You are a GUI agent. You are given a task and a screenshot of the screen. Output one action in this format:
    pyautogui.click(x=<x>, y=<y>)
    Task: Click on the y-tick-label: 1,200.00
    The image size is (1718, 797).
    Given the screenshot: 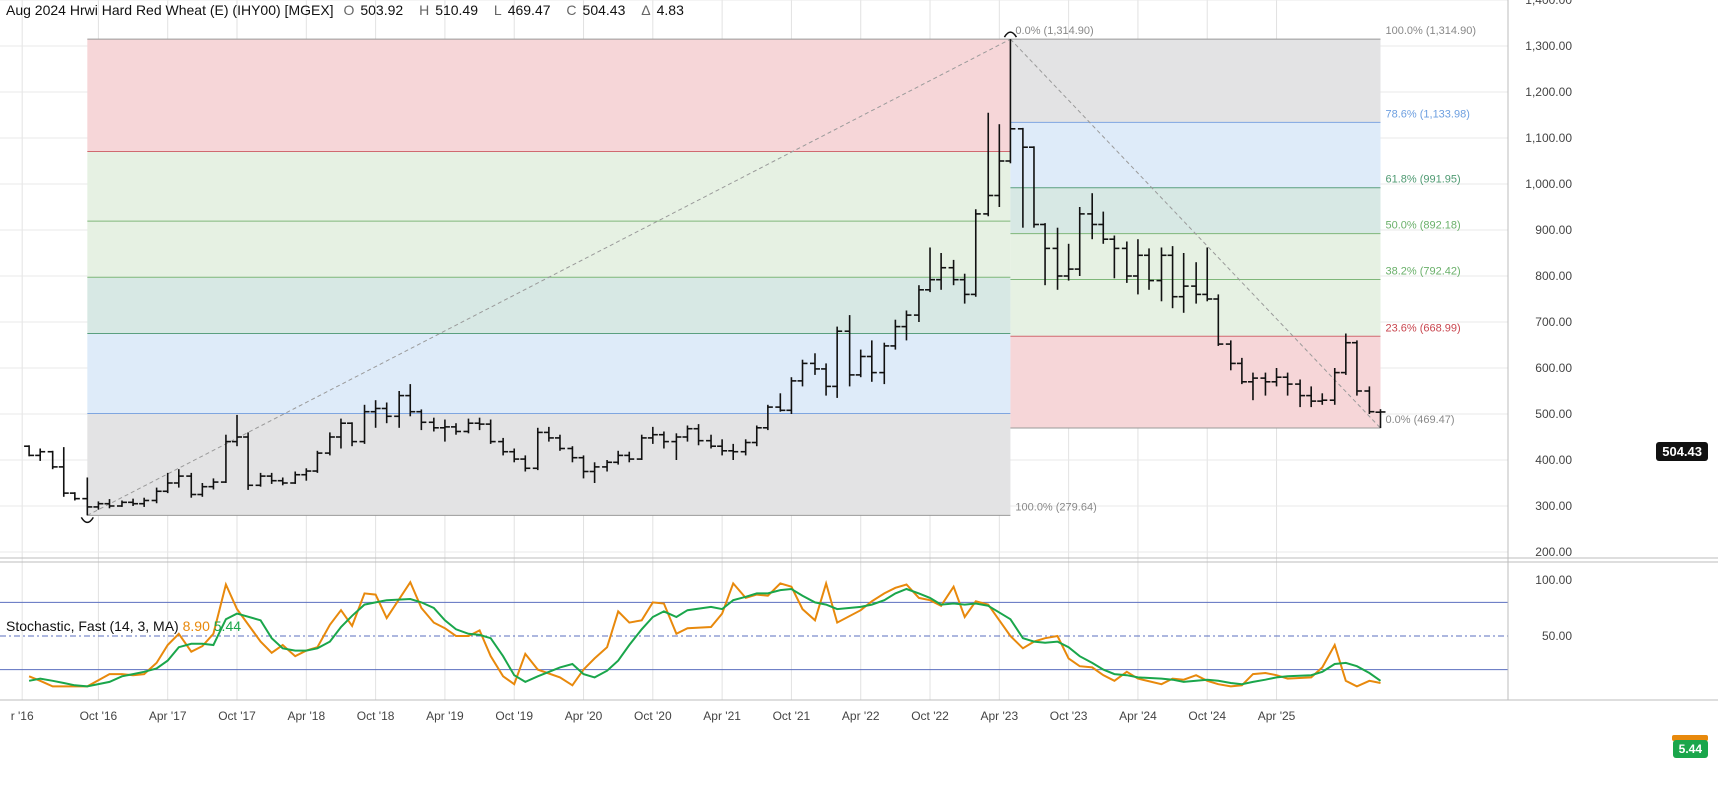 What is the action you would take?
    pyautogui.click(x=1548, y=92)
    